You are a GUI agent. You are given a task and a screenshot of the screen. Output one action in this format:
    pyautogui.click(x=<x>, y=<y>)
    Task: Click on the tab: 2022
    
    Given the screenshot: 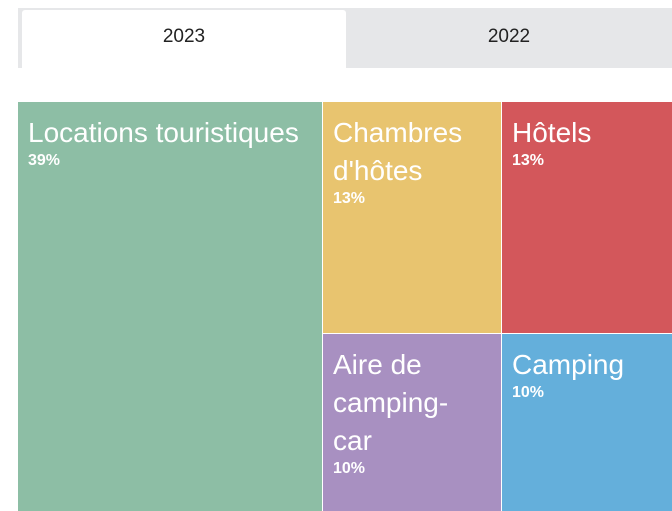 What is the action you would take?
    pyautogui.click(x=509, y=36)
    